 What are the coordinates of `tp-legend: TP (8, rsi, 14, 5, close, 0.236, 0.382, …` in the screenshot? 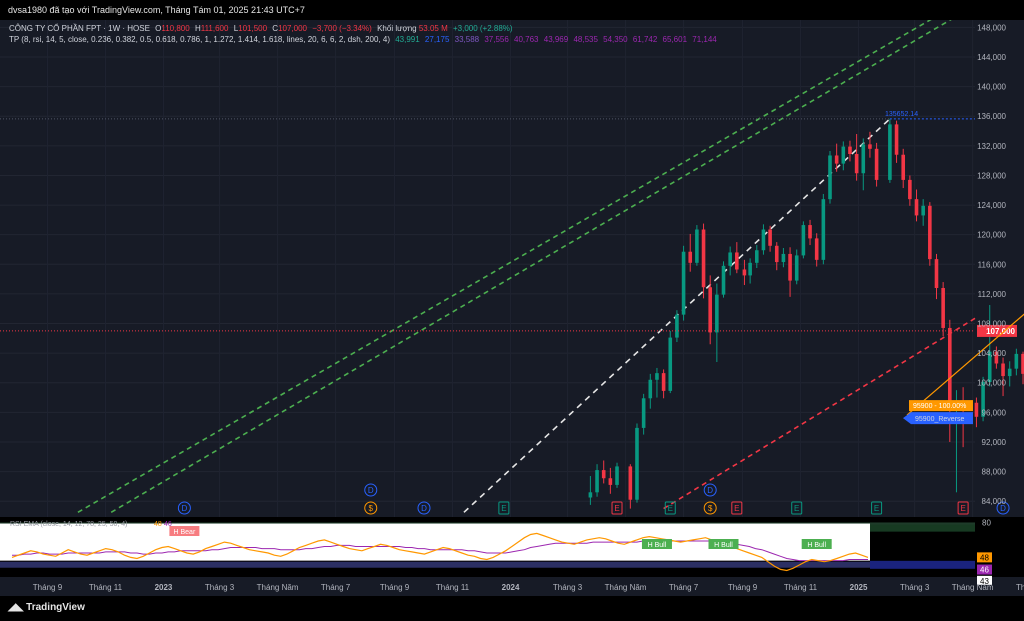 It's located at (366, 39).